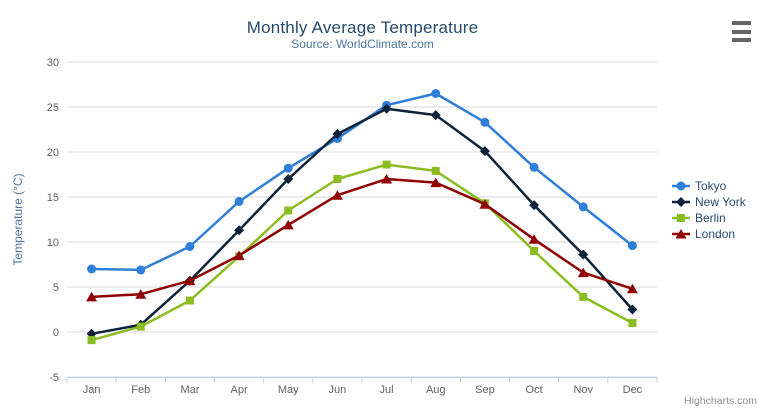  Describe the element at coordinates (583, 390) in the screenshot. I see `x-axis-label: Nov` at that location.